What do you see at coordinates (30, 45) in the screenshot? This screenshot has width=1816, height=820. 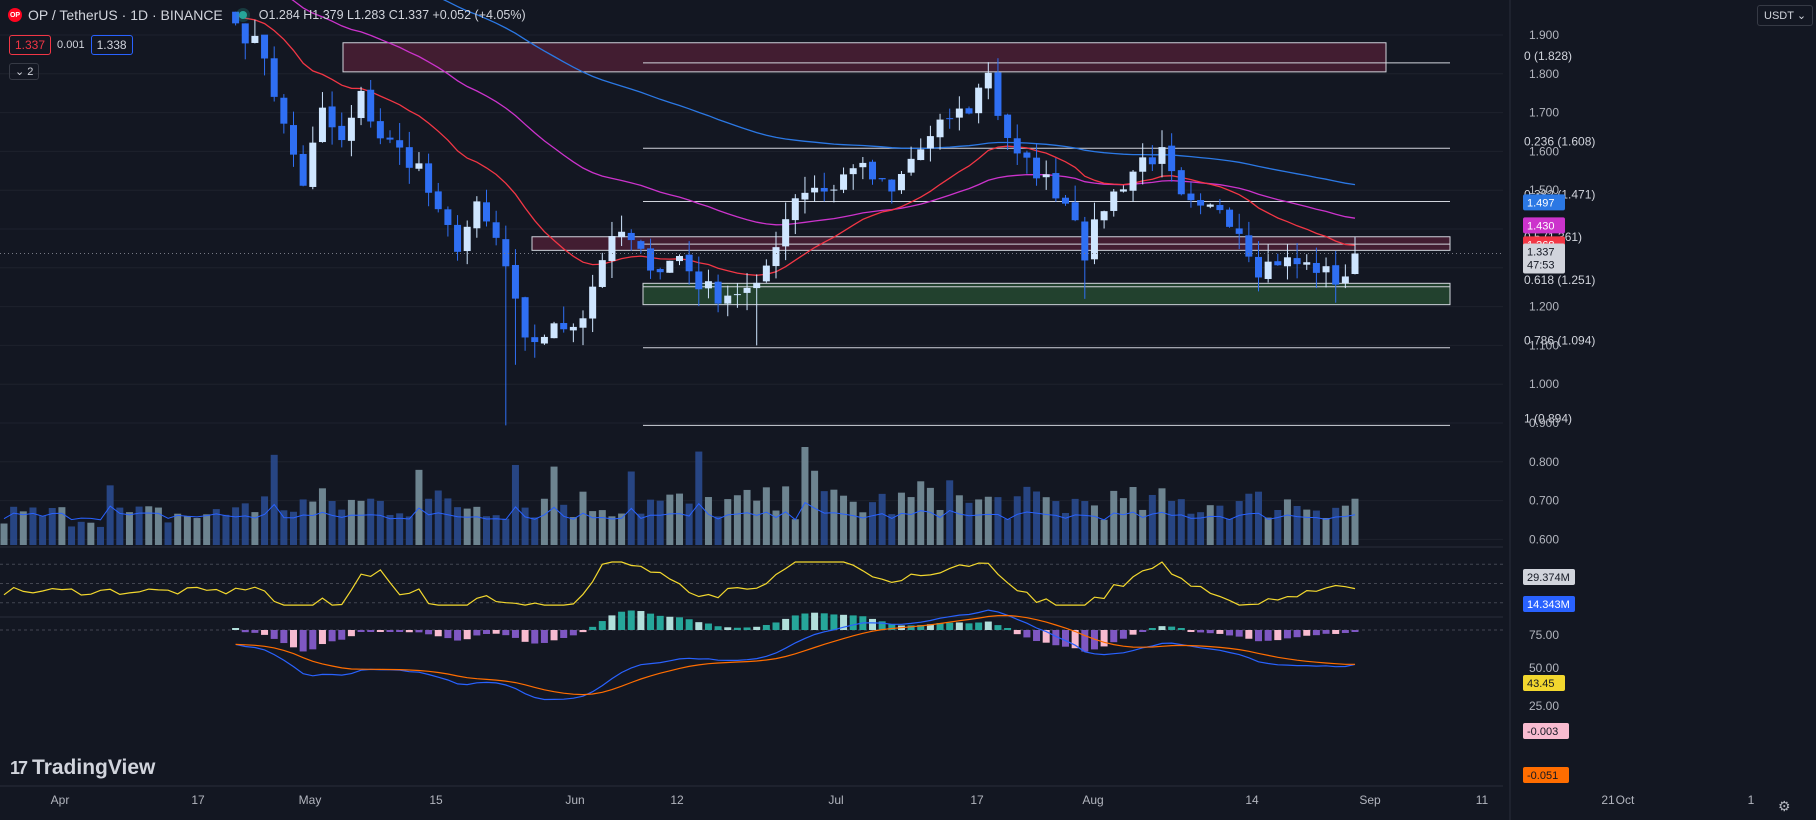 I see `sell-price-button: 1.337` at bounding box center [30, 45].